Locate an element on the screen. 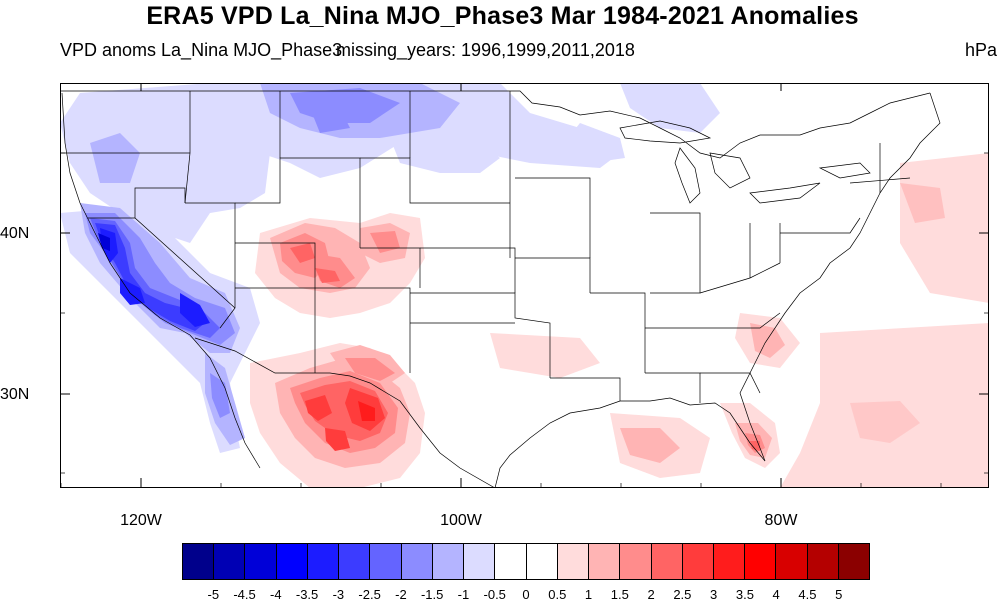 This screenshot has height=603, width=1005. colorbar-tick-label: 3 is located at coordinates (714, 594).